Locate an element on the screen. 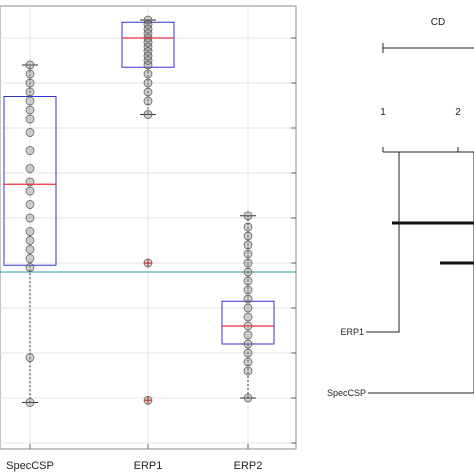 The width and height of the screenshot is (474, 474). method-label: SpecCSP is located at coordinates (346, 393).